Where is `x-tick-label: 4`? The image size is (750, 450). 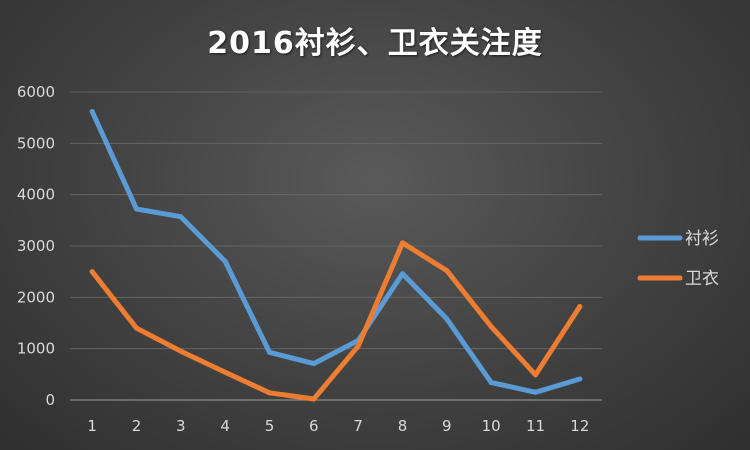 x-tick-label: 4 is located at coordinates (225, 426).